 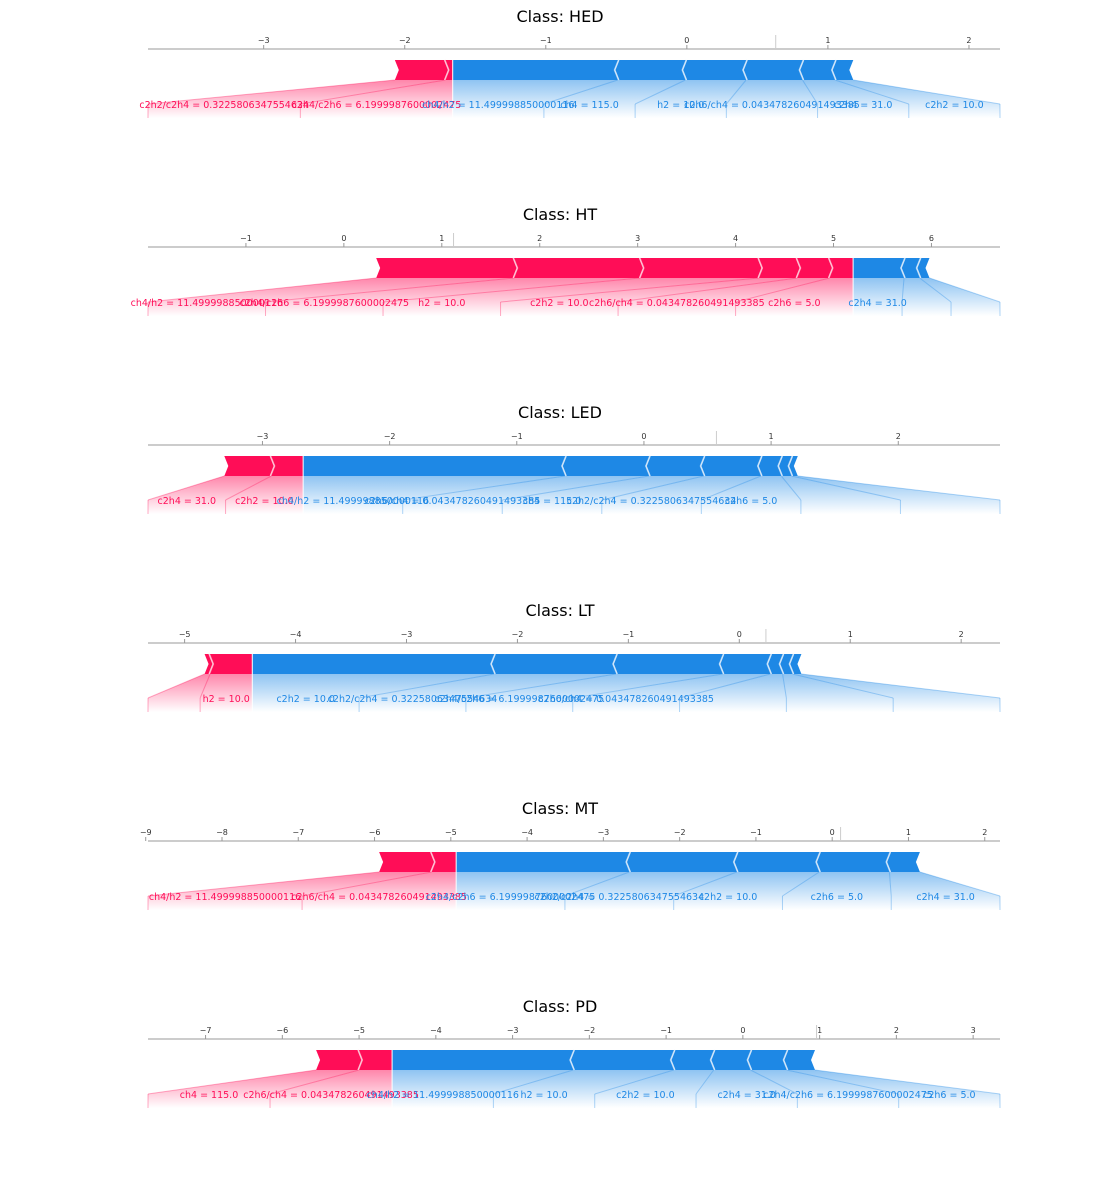 I want to click on chart-title: Class: MT, so click(x=560, y=808).